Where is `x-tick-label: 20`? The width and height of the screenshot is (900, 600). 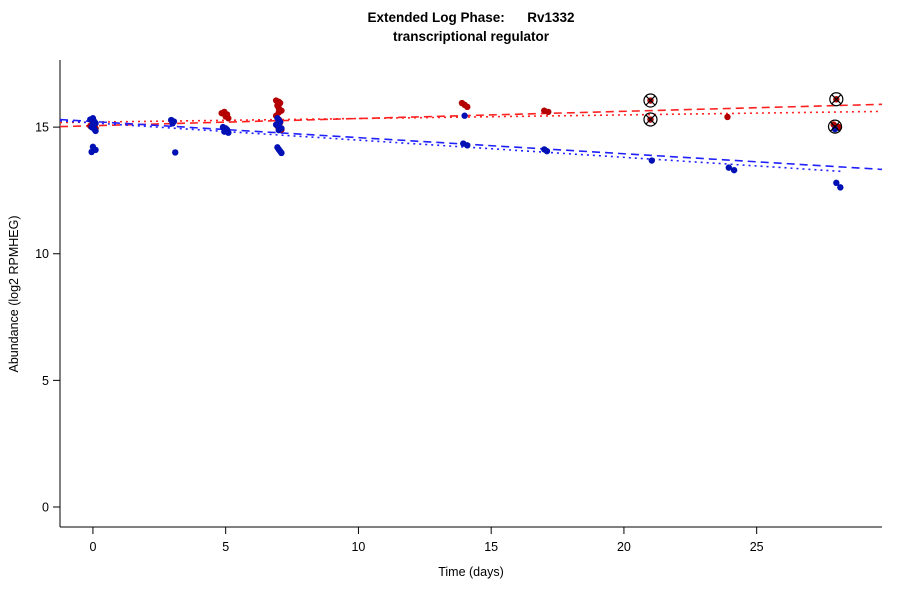
x-tick-label: 20 is located at coordinates (624, 547).